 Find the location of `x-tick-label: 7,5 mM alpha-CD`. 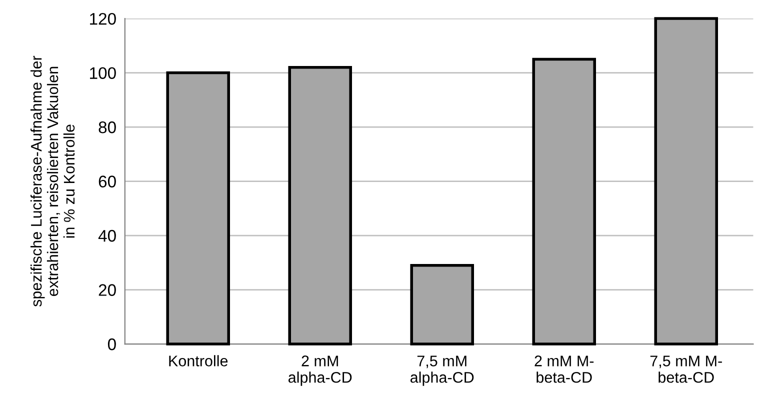

x-tick-label: 7,5 mM alpha-CD is located at coordinates (442, 371).